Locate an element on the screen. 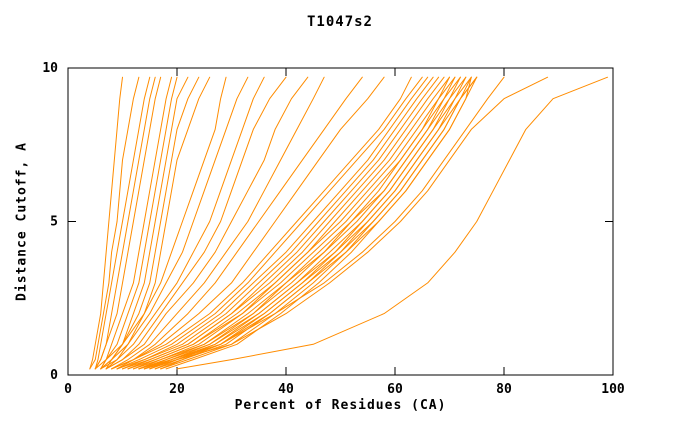  y-axis-label: Distance Cutoff, A is located at coordinates (22, 221).